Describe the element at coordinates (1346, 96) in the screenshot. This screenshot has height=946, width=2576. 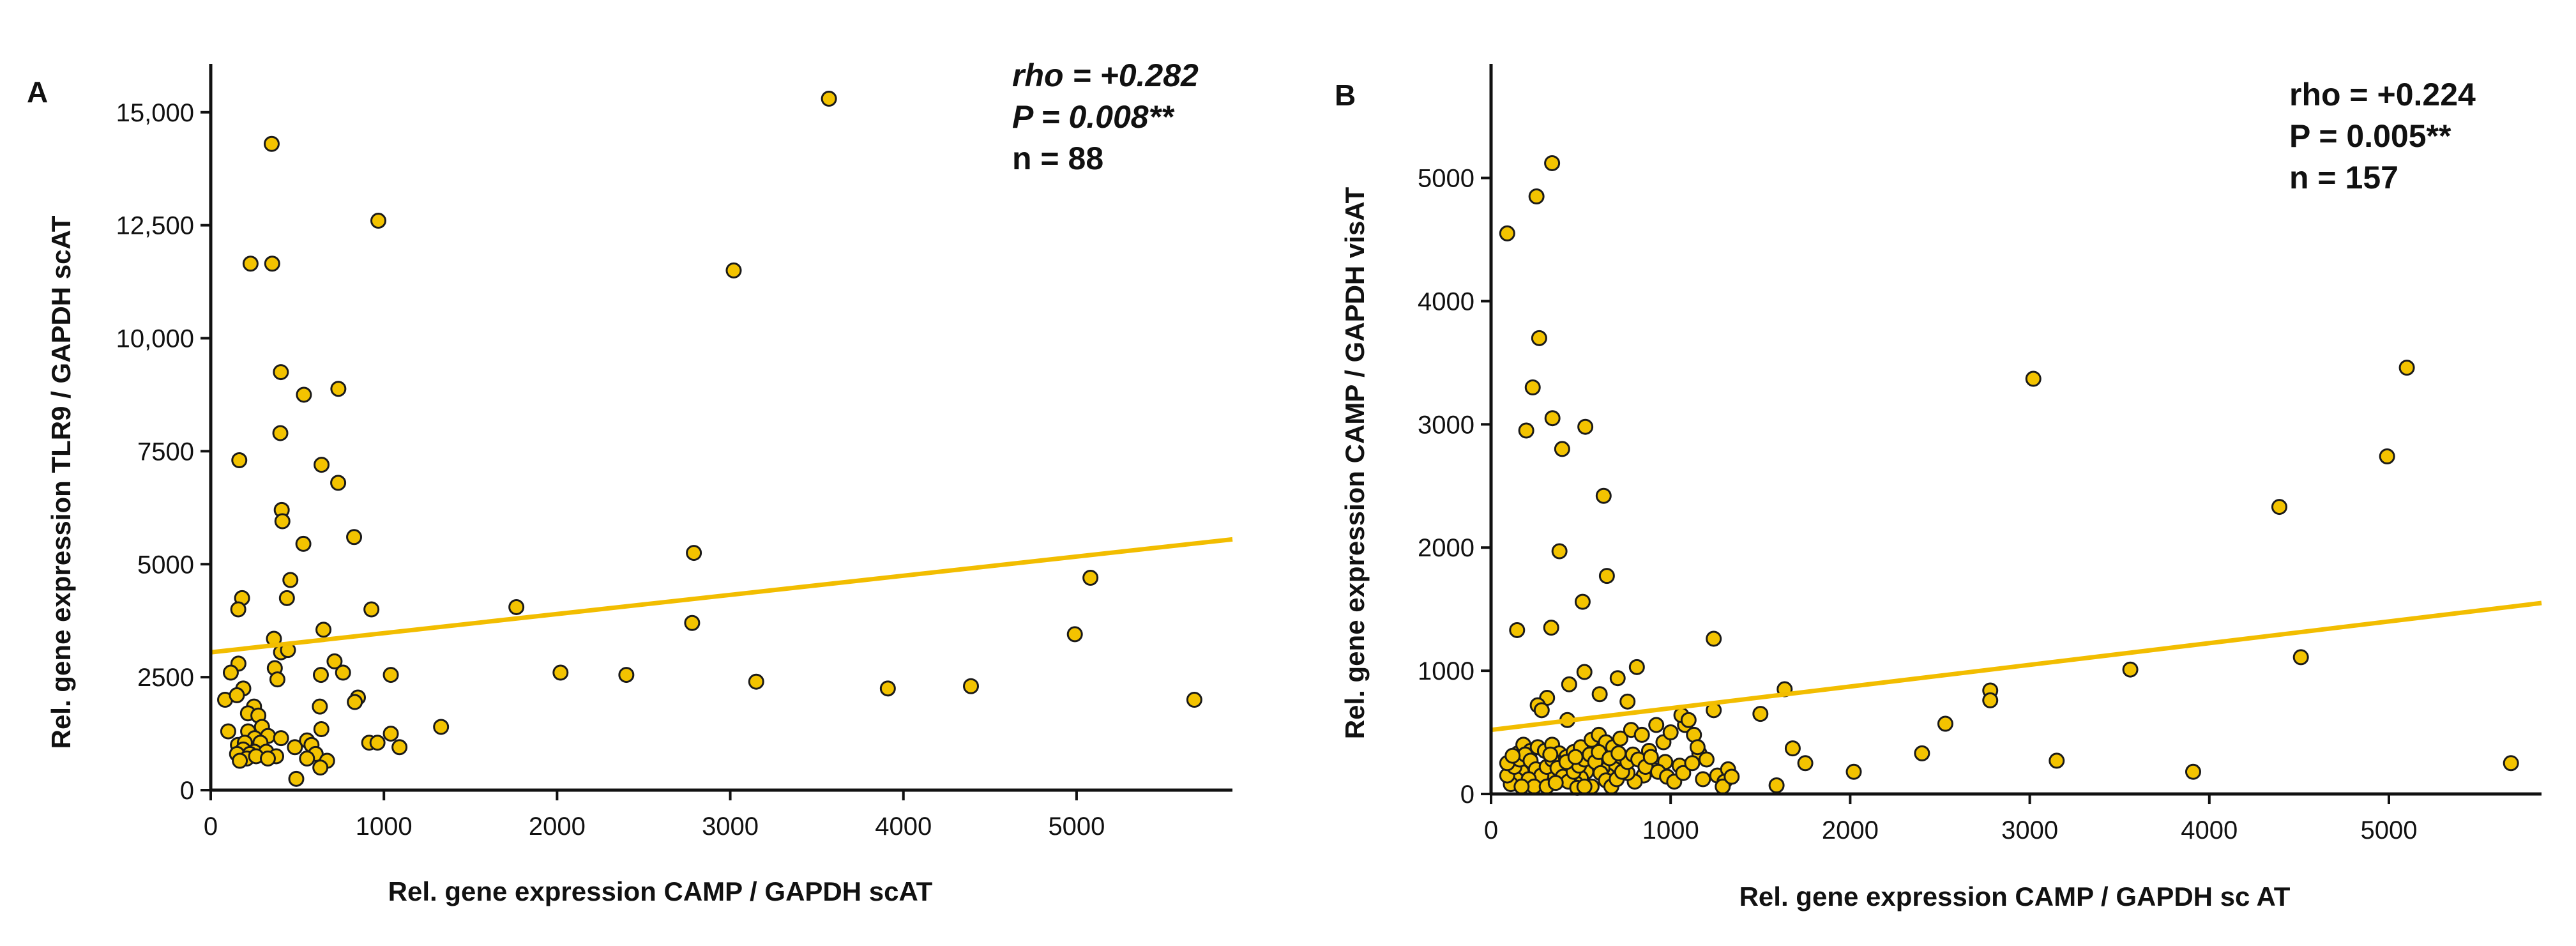
I see `panel-b-letter: B` at that location.